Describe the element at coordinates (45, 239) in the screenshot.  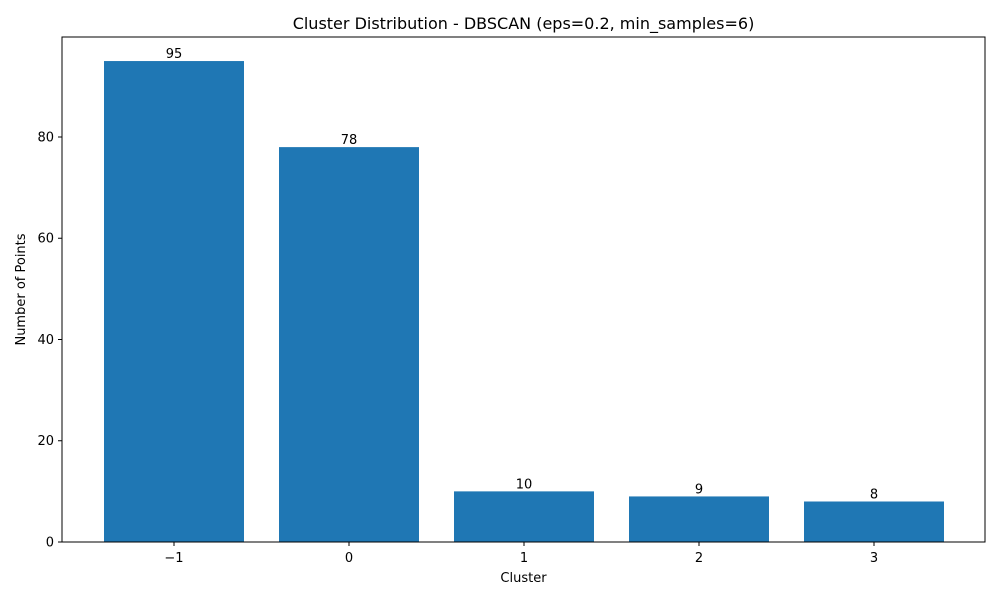
I see `y-tick-label: 60` at that location.